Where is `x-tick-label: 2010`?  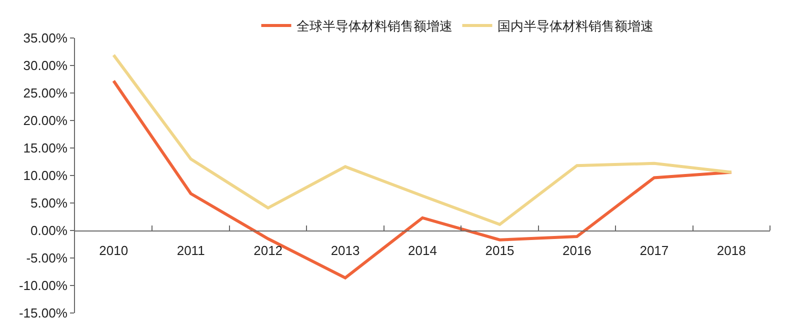
x-tick-label: 2010 is located at coordinates (113, 250).